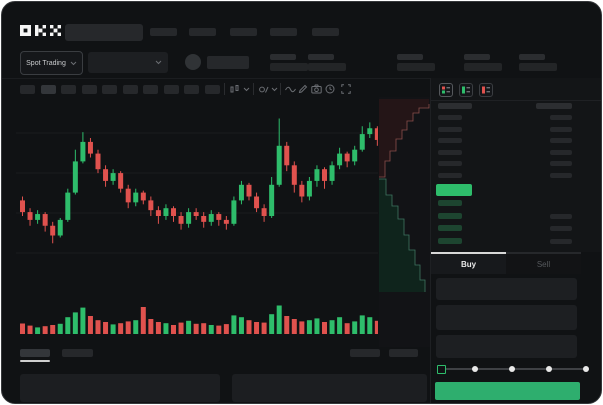  I want to click on book-combined-icon, so click(446, 90).